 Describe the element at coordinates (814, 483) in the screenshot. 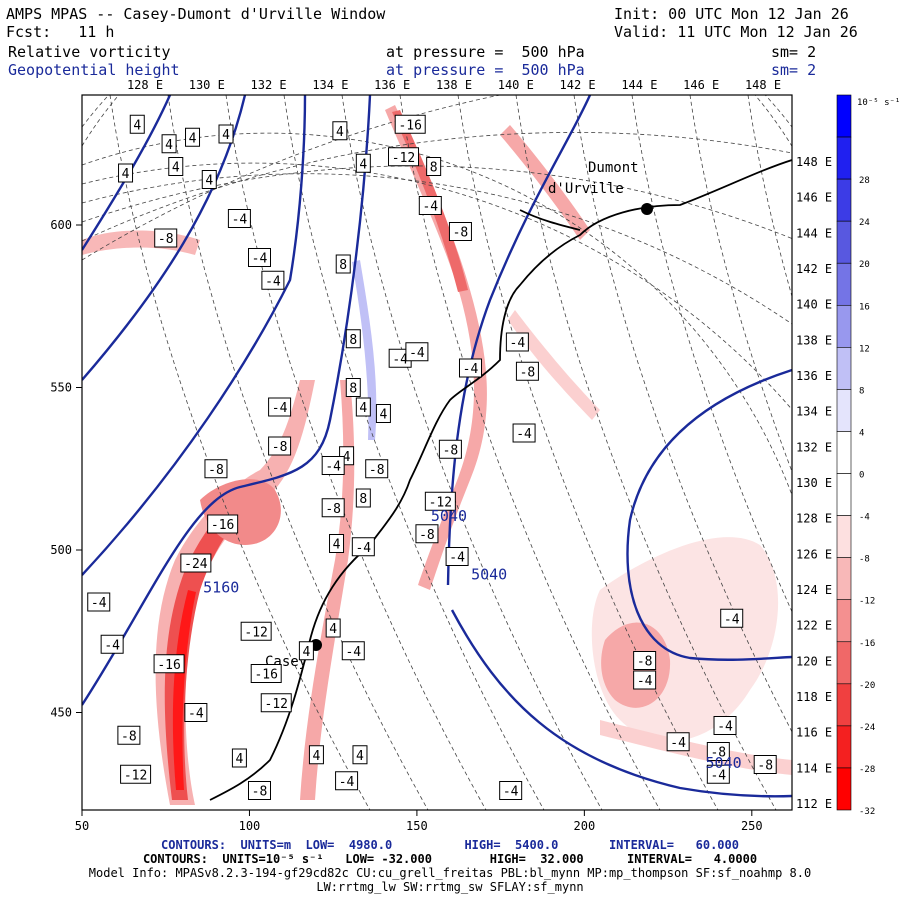

I see `lon-label-right: 130 E` at that location.